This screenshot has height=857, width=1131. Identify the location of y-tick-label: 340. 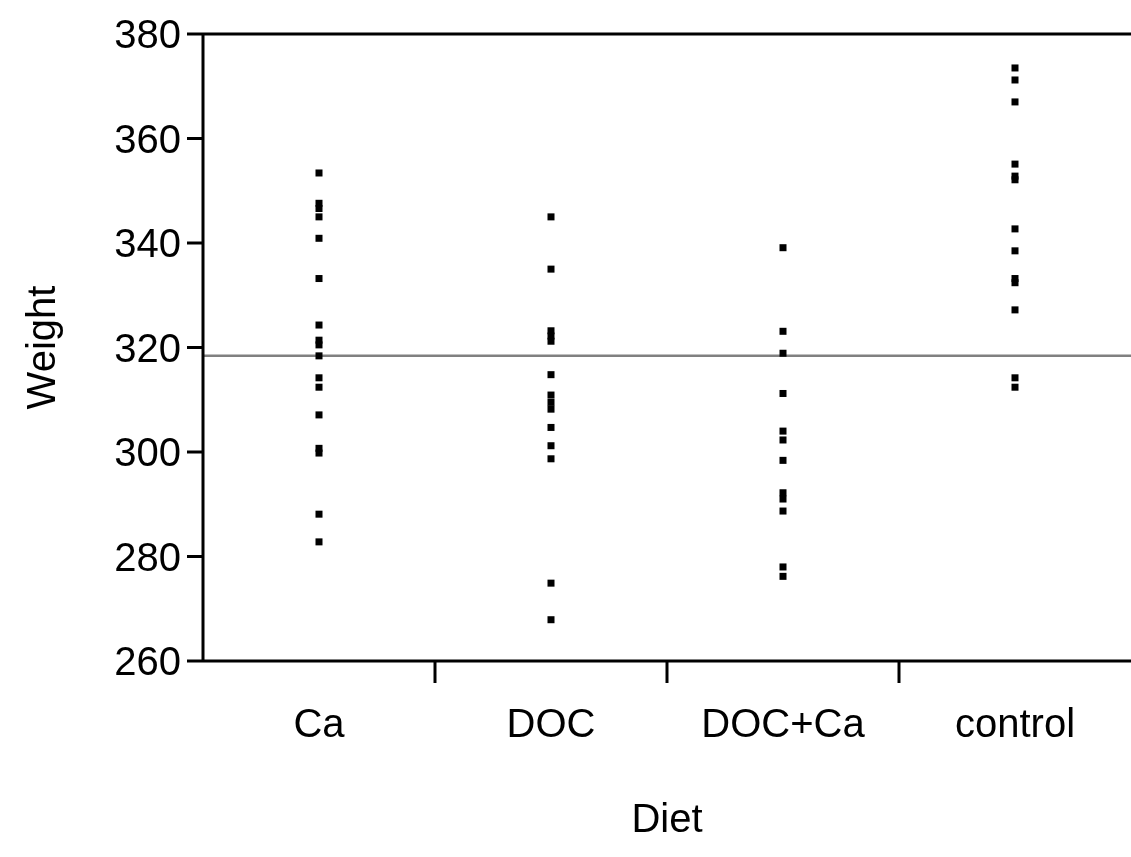
(147, 243).